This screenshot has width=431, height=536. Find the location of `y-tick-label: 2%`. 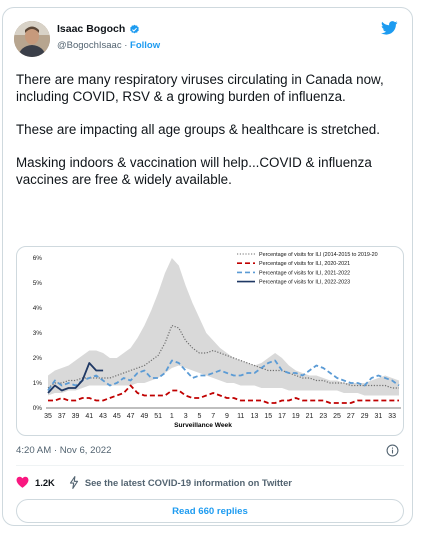

y-tick-label: 2% is located at coordinates (38, 358).